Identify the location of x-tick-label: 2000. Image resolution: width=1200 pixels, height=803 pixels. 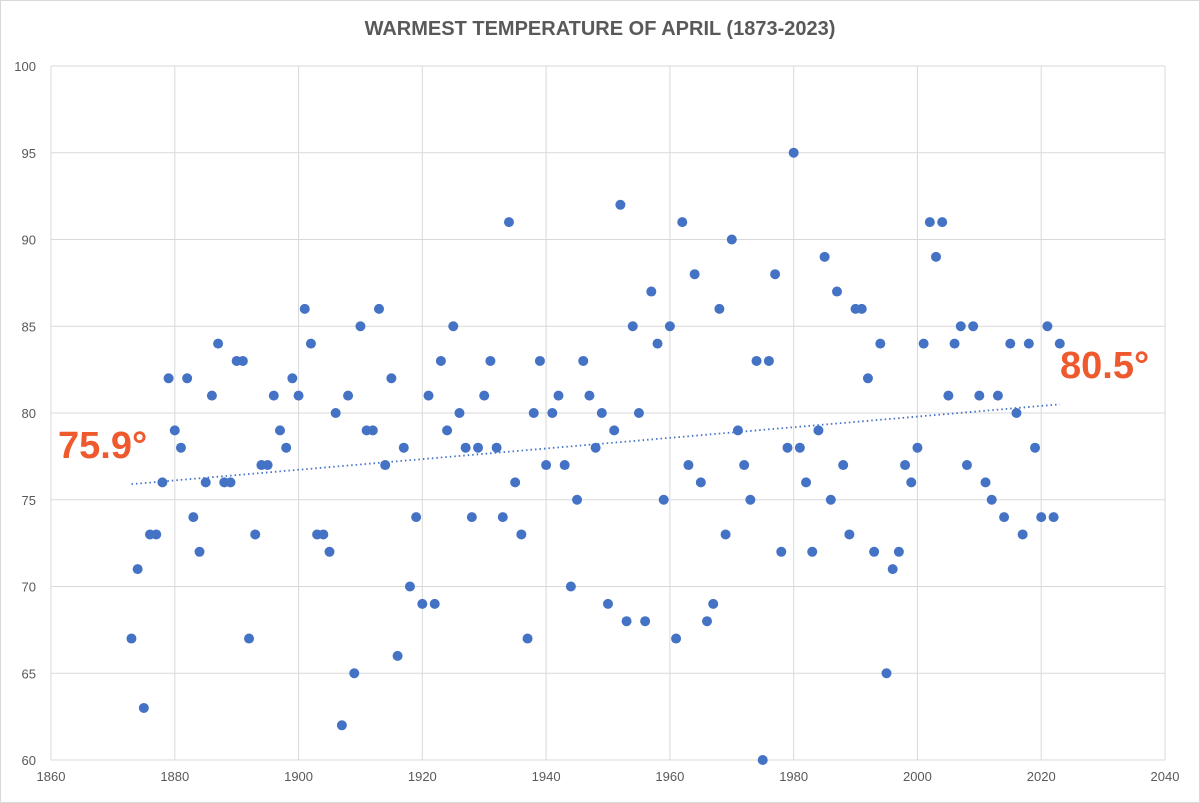
(917, 776).